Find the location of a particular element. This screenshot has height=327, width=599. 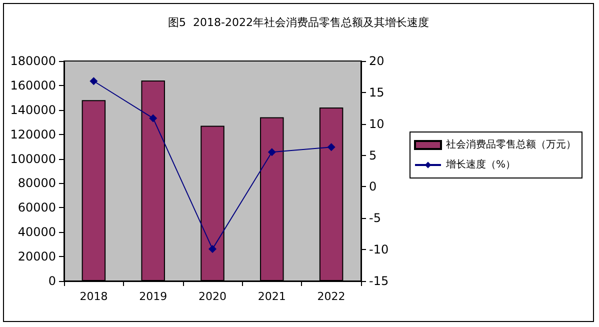

y2-tick-label: 5 is located at coordinates (373, 155).